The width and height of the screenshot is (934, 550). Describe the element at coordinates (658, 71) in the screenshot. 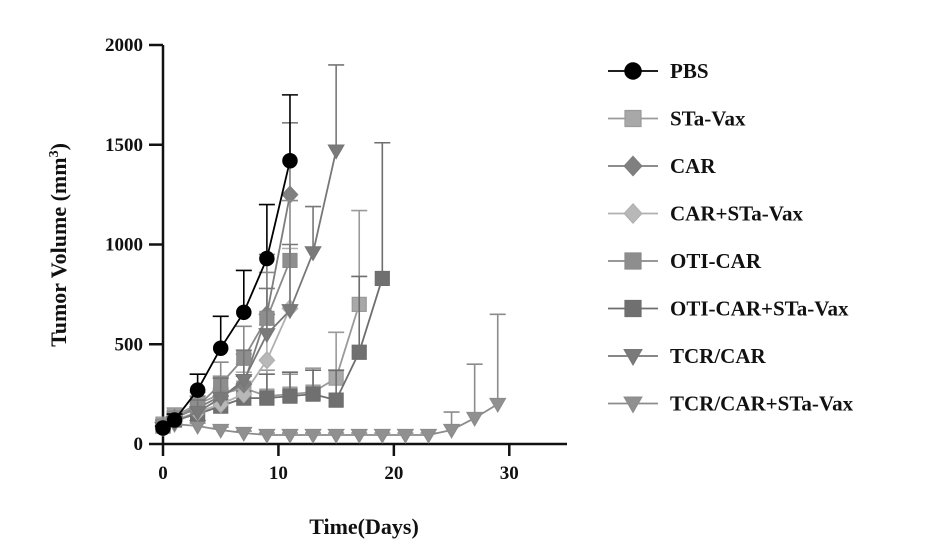

I see `legend-item-pbs: PBS` at that location.